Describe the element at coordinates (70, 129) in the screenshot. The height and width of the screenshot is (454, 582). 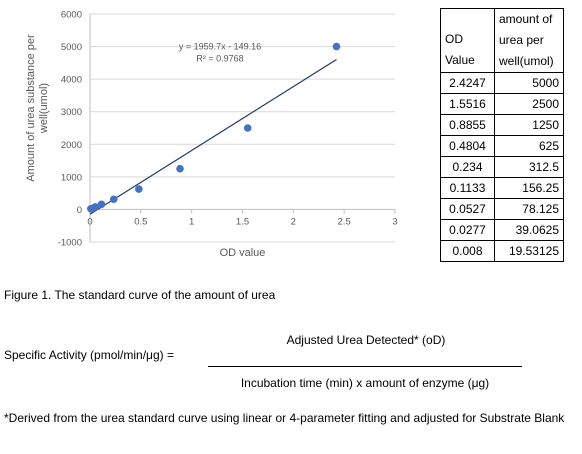
I see `y-tick-labels: -1000 0 1000 2000 3000 4000 5000 6000` at that location.